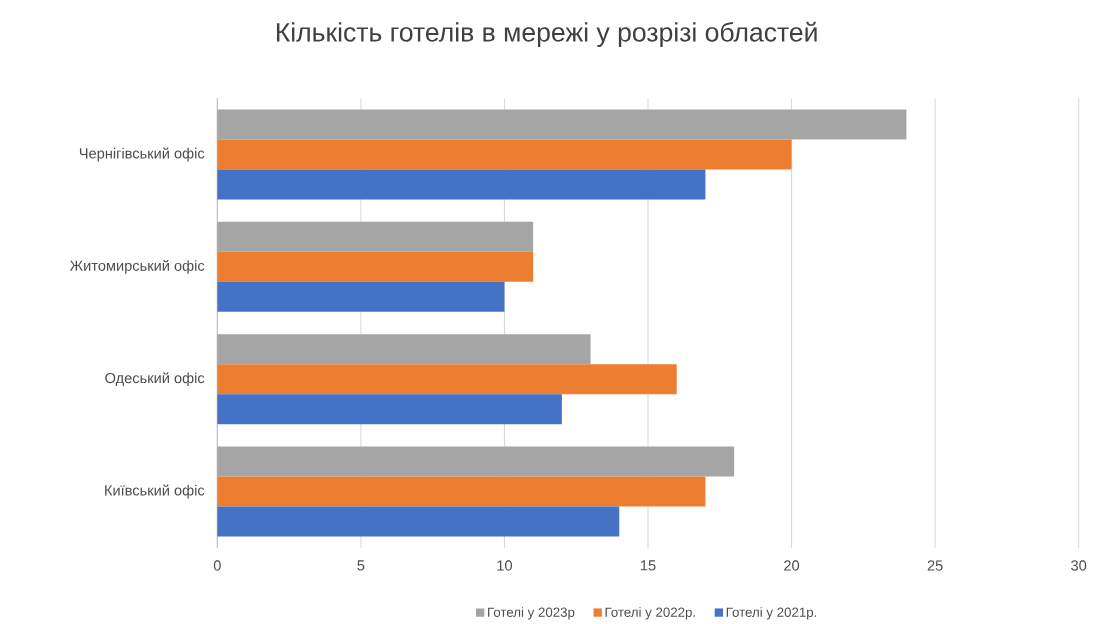  What do you see at coordinates (1079, 565) in the screenshot?
I see `x-tick-label: 30` at bounding box center [1079, 565].